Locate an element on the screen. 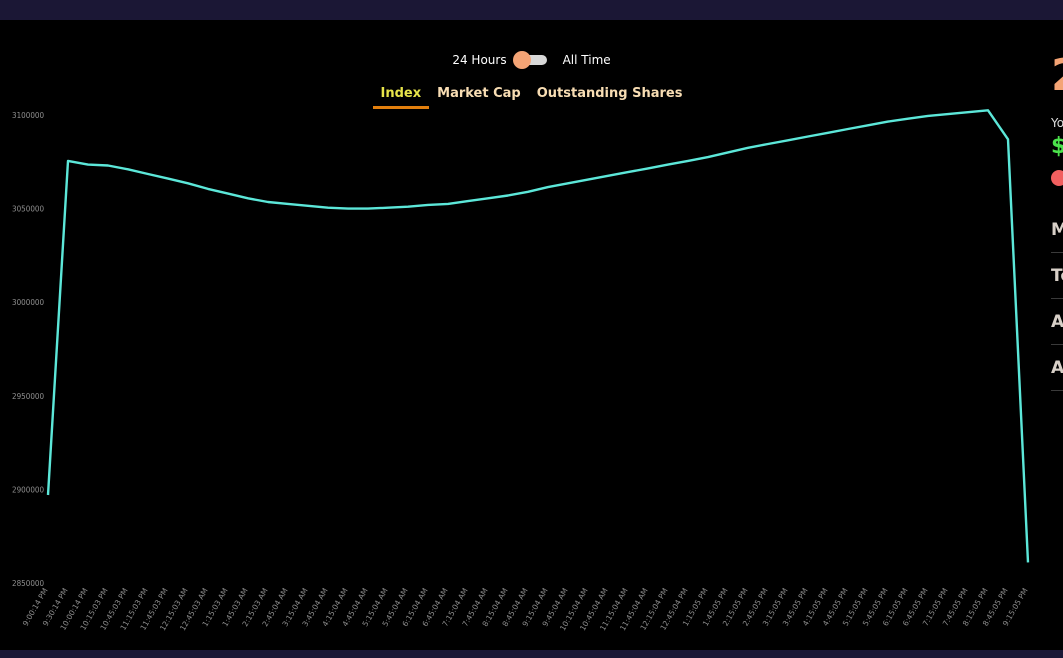 The width and height of the screenshot is (1063, 658). y-tick-label: 2900000 is located at coordinates (28, 489).